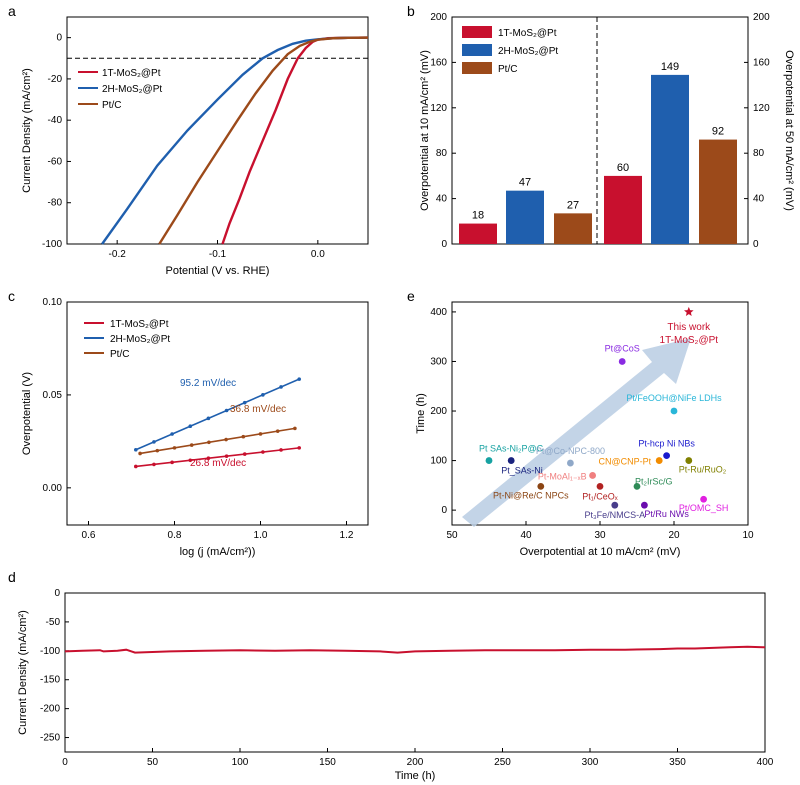 The width and height of the screenshot is (800, 785). What do you see at coordinates (511, 449) in the screenshot?
I see `scatter-label-2: Pt SAs-Ni₂P@C` at bounding box center [511, 449].